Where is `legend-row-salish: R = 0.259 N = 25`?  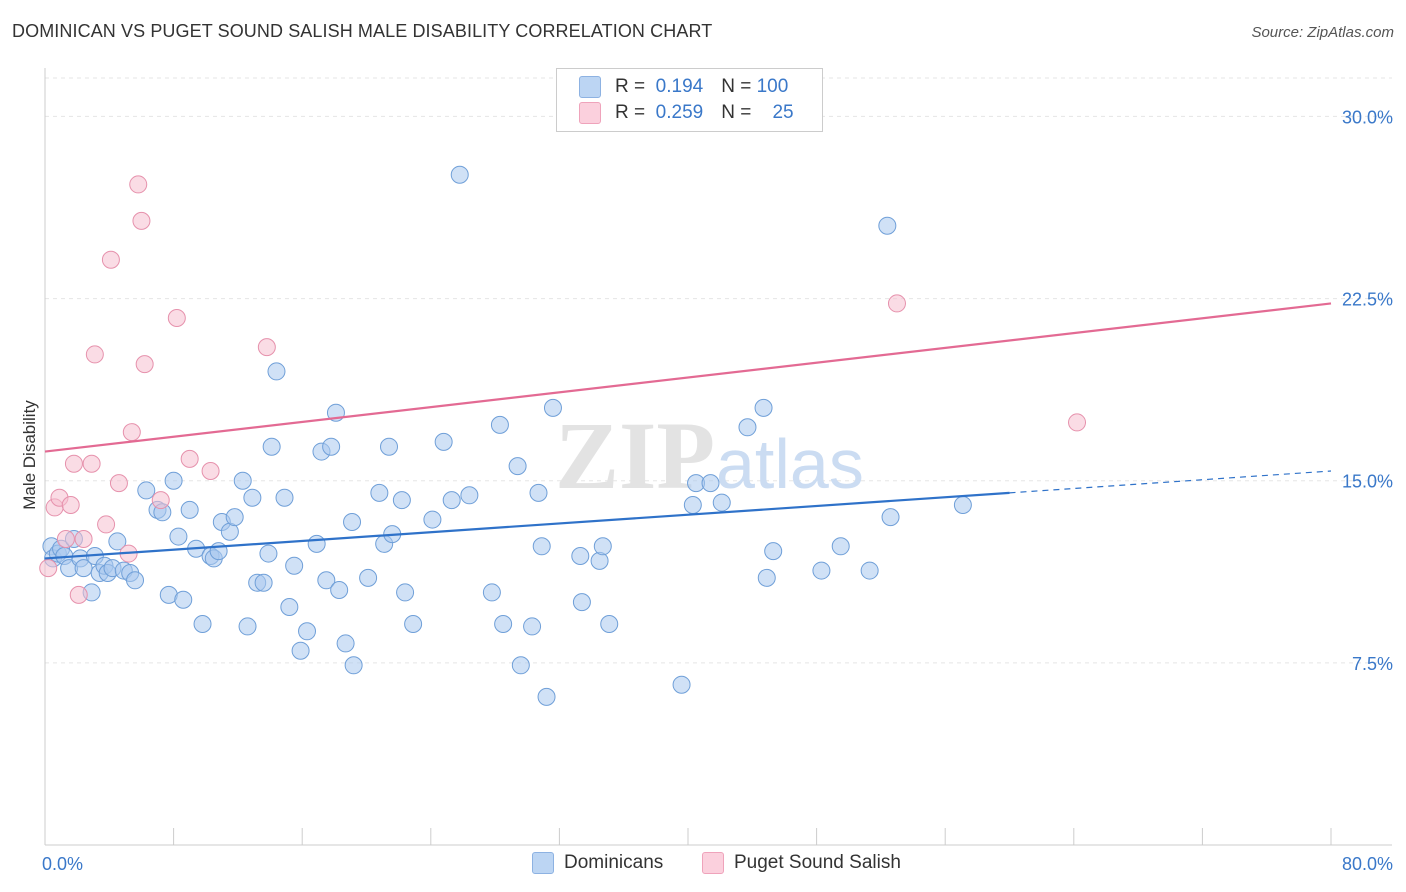
legend-row-salish: R = 0.259 N = 25 is located at coordinates (686, 114).